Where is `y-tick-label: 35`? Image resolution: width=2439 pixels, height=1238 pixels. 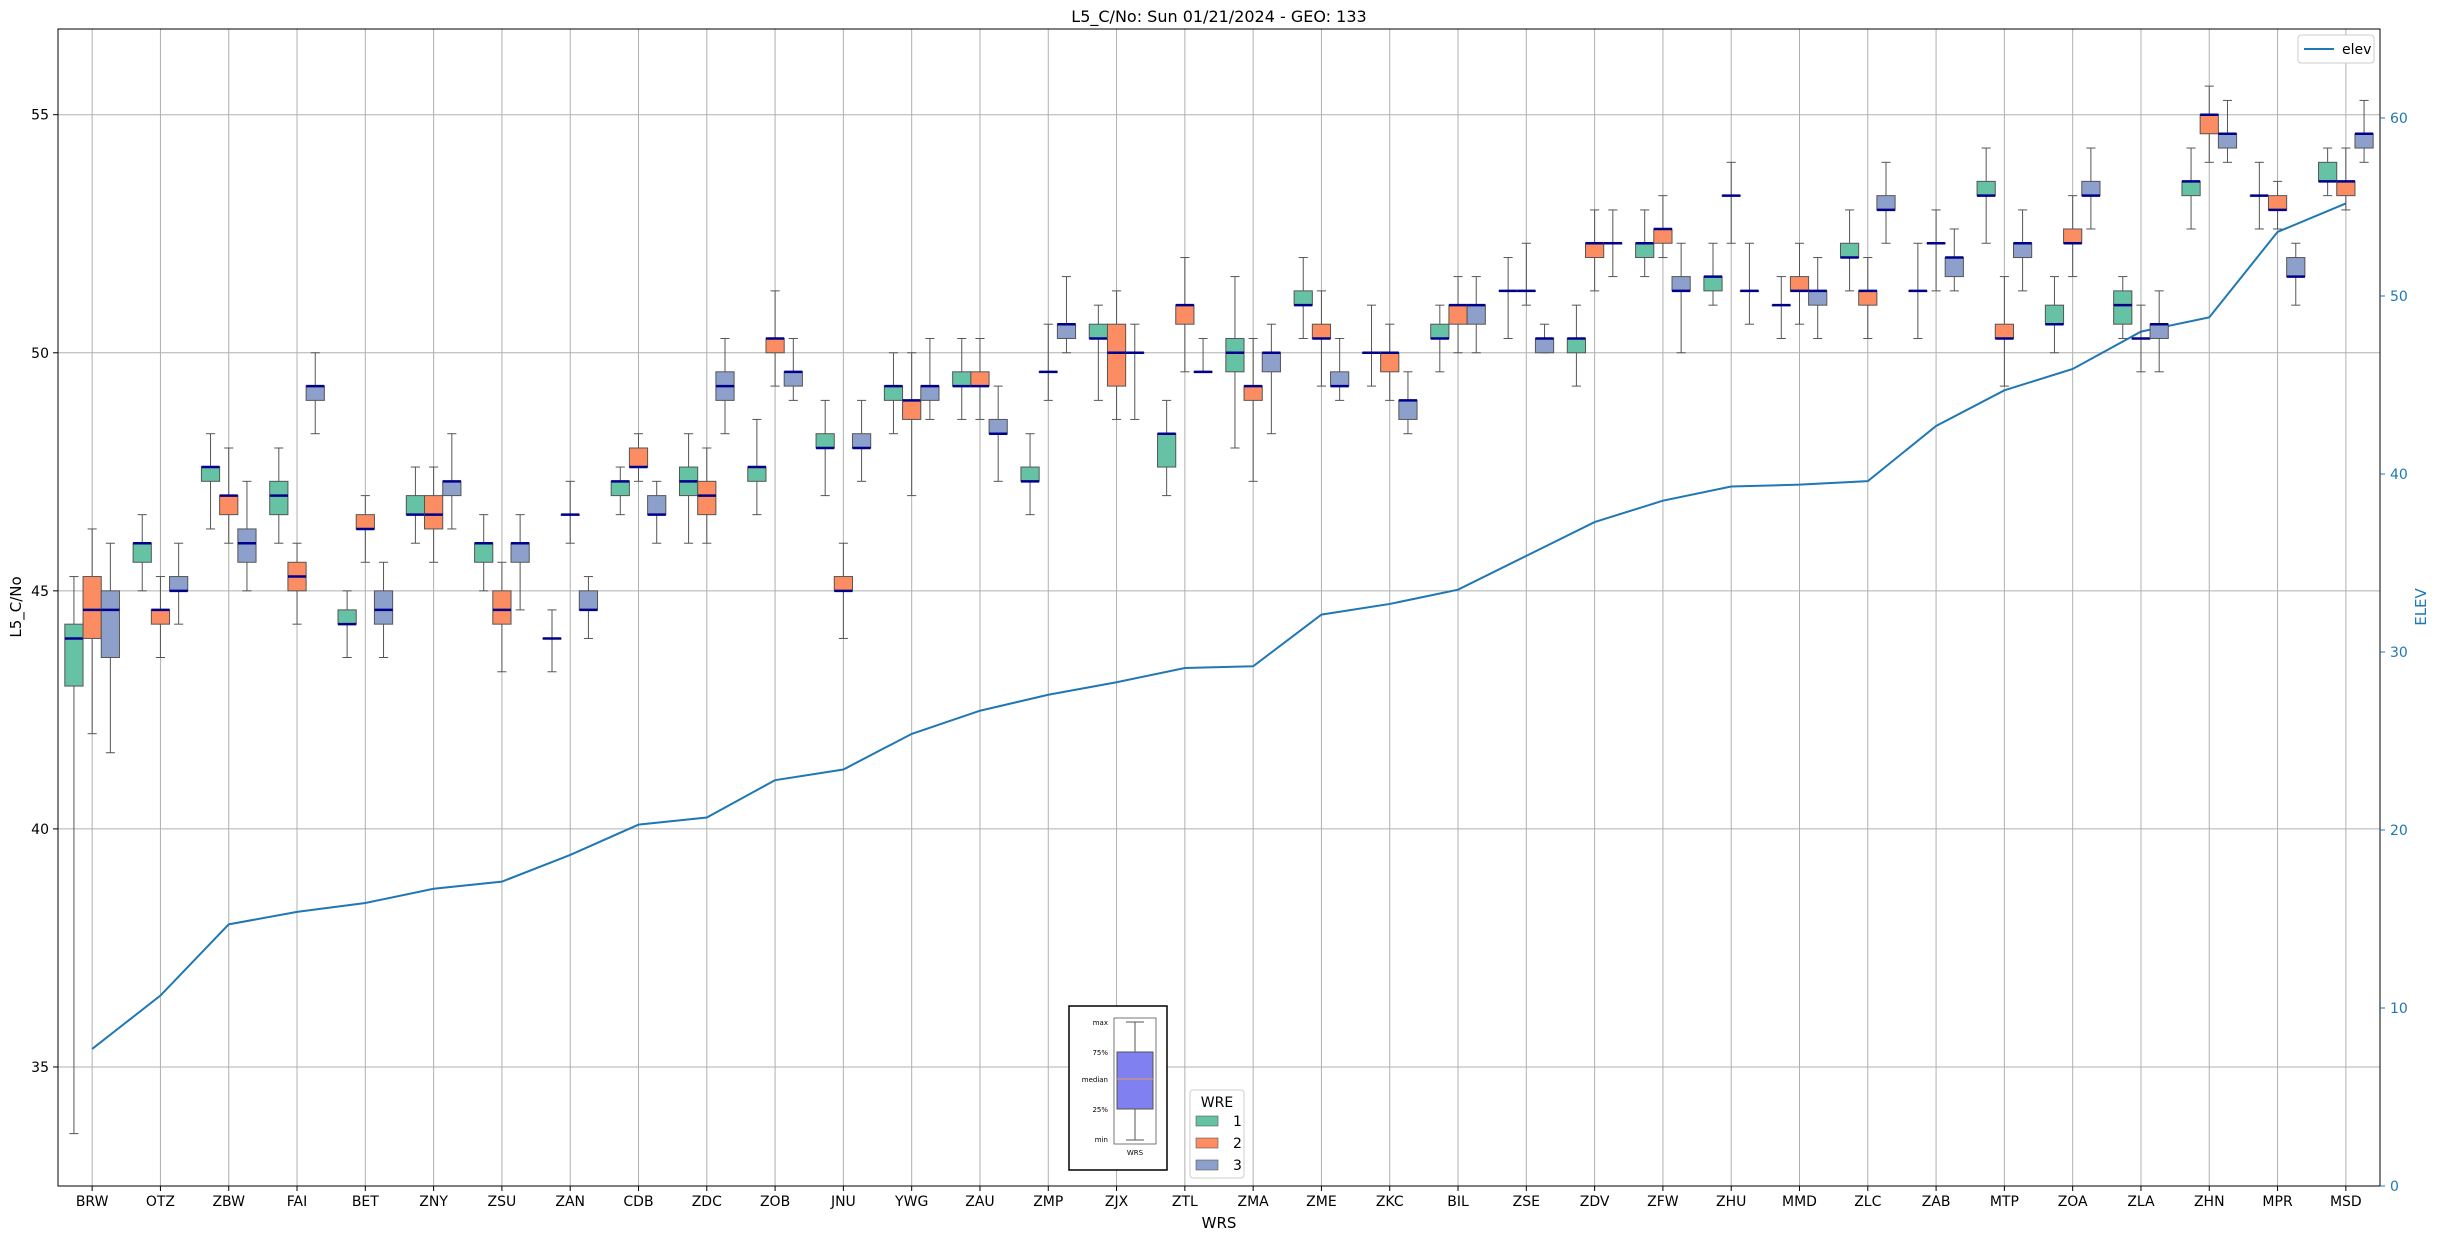 y-tick-label: 35 is located at coordinates (40, 1068).